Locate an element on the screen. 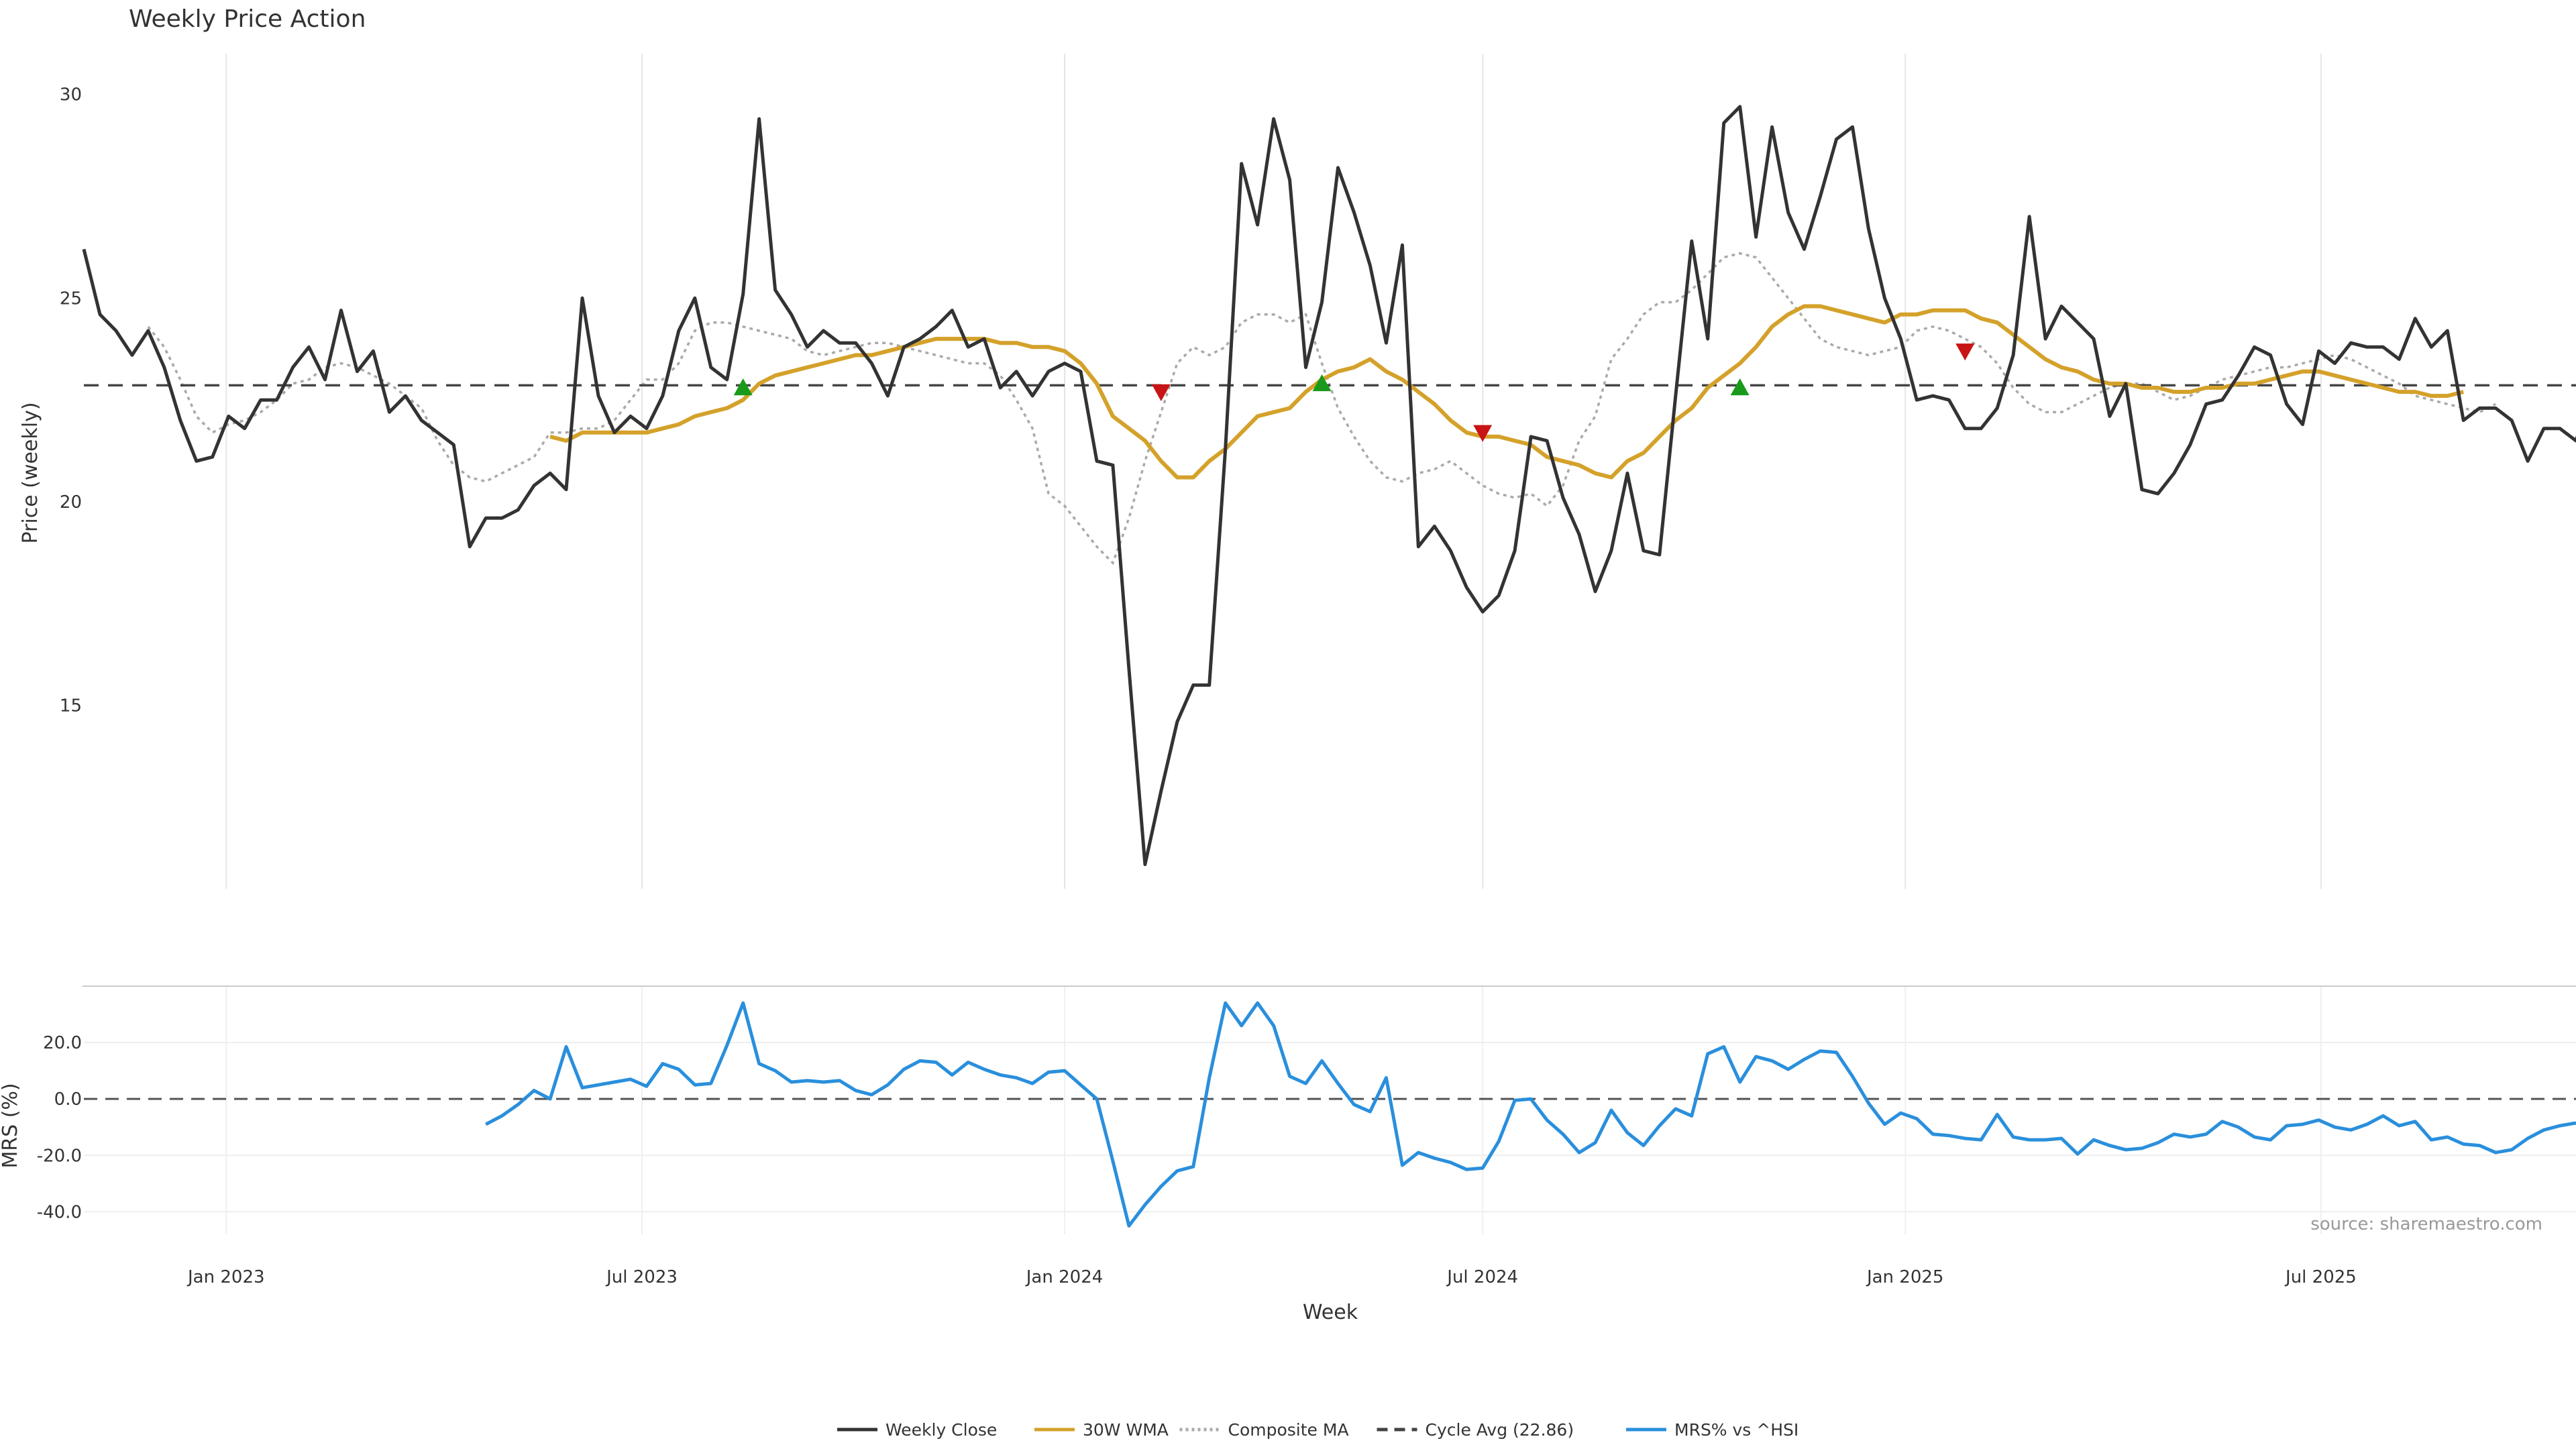  price-y-tick-label: 15 is located at coordinates (71, 706).